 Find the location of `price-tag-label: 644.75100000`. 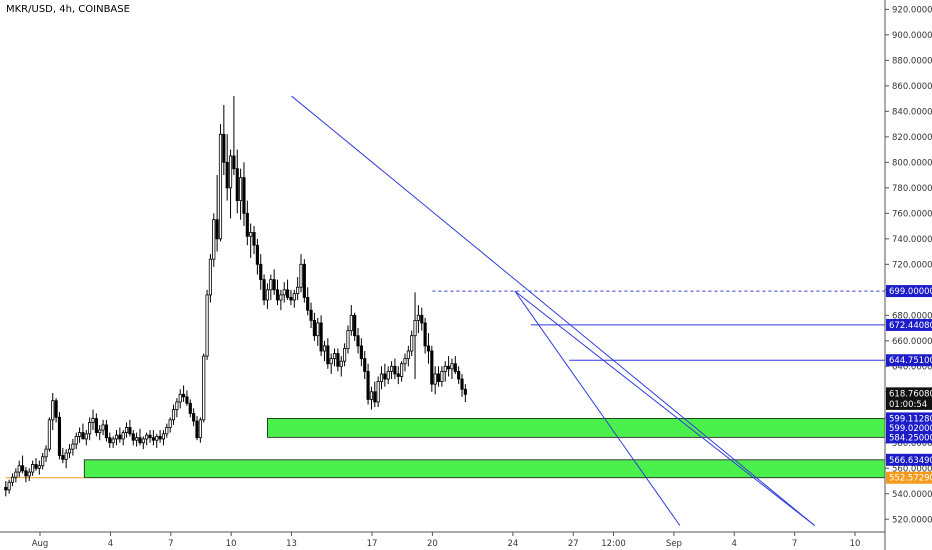

price-tag-label: 644.75100000 is located at coordinates (910, 361).